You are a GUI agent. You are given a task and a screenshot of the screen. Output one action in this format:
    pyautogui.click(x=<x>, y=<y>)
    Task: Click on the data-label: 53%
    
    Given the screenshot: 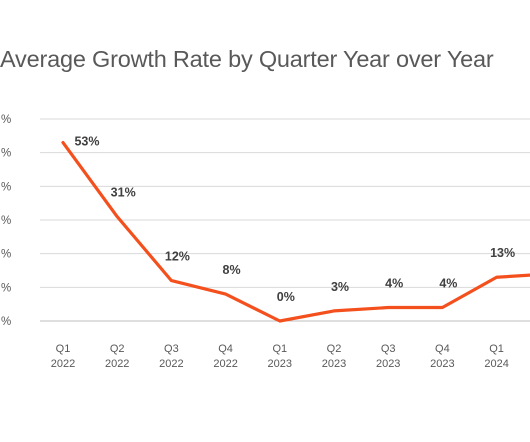 What is the action you would take?
    pyautogui.click(x=86, y=142)
    